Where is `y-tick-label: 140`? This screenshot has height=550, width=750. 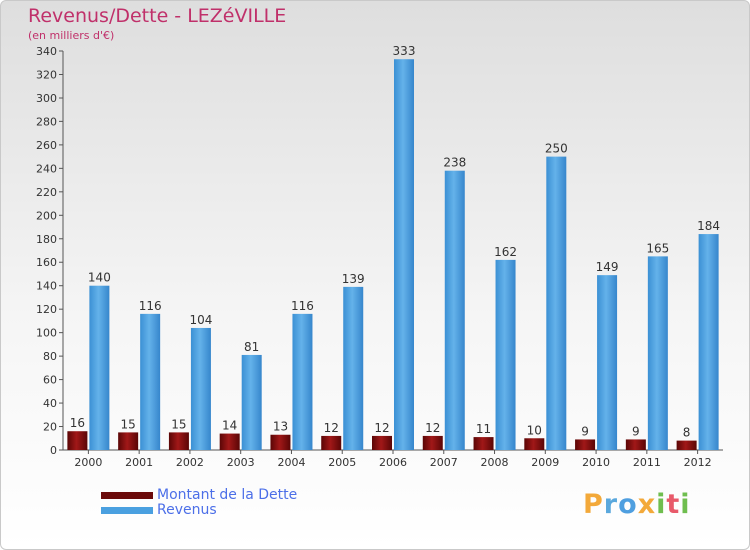 y-tick-label: 140 is located at coordinates (46, 286).